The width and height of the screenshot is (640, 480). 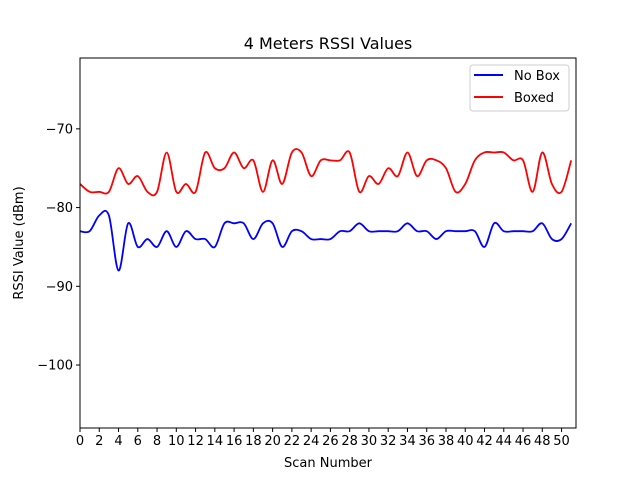 I want to click on series-line-no-box, so click(x=325, y=240).